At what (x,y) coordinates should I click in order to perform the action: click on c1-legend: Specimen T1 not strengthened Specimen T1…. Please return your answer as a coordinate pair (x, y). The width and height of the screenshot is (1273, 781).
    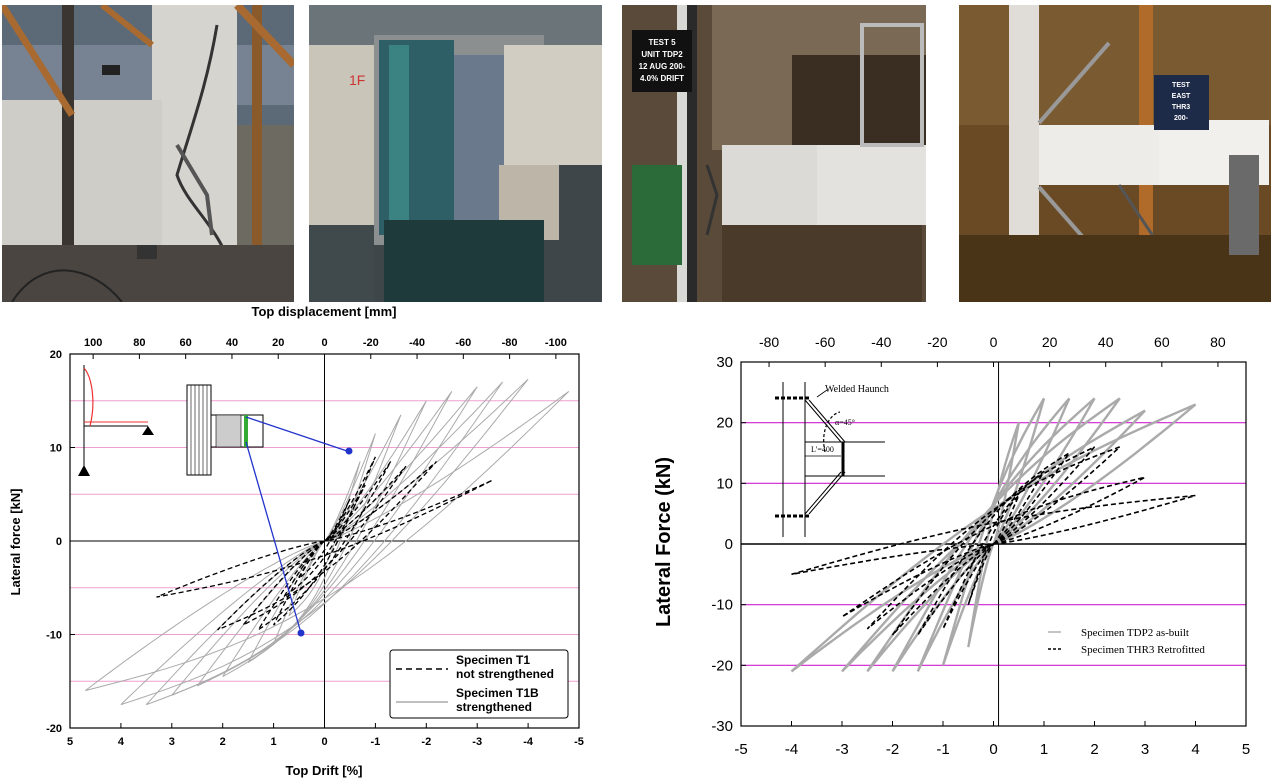
    Looking at the image, I should click on (479, 684).